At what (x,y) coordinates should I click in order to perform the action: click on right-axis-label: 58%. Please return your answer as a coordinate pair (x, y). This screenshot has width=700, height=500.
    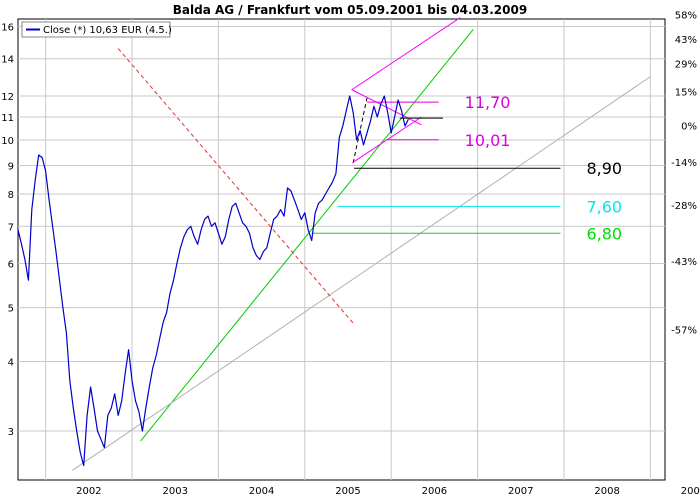
    Looking at the image, I should click on (686, 16).